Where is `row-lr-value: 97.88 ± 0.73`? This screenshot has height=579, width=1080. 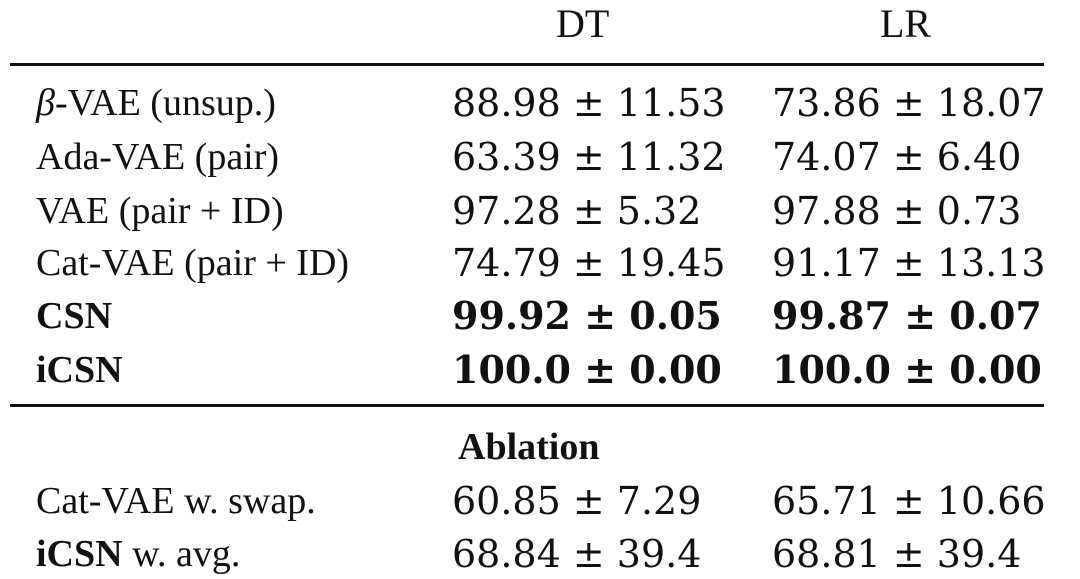
row-lr-value: 97.88 ± 0.73 is located at coordinates (897, 211).